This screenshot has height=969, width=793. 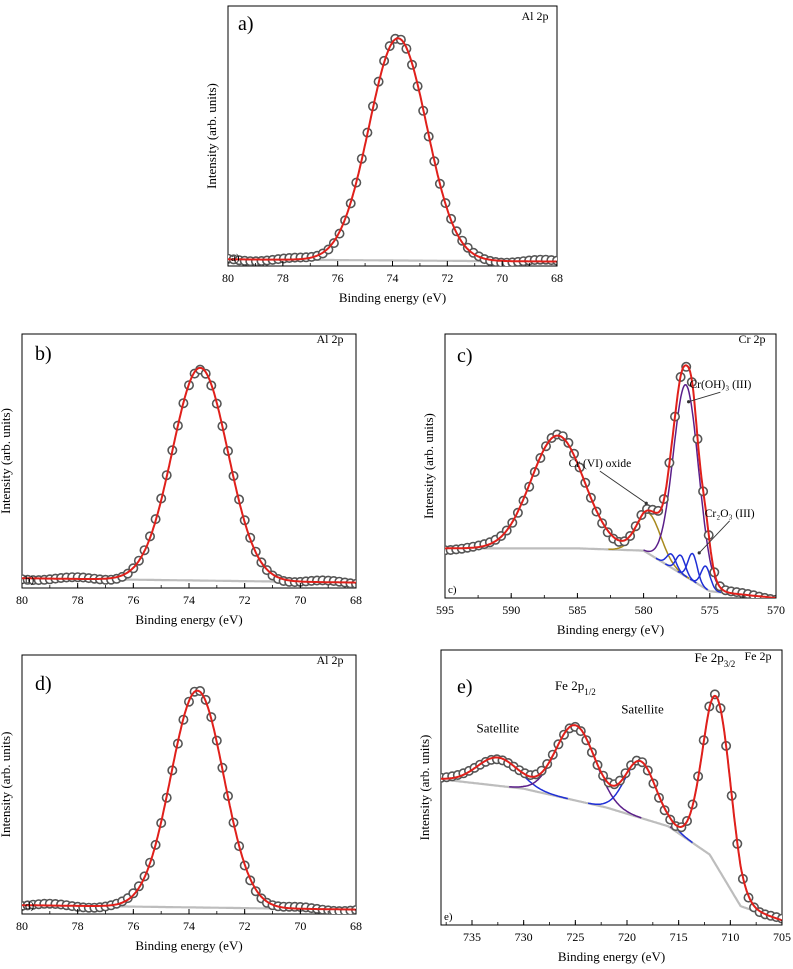 I want to click on annotation-label: Cr (VI) oxide, so click(x=600, y=464).